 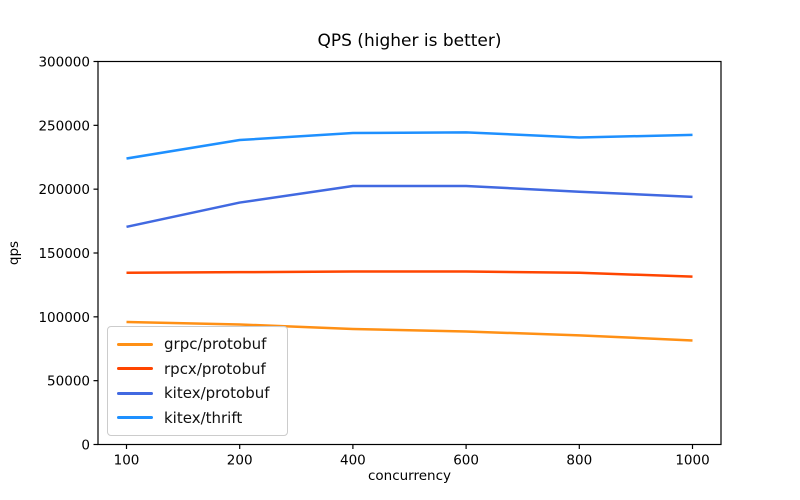 What do you see at coordinates (64, 318) in the screenshot?
I see `y-tick-label: 100000` at bounding box center [64, 318].